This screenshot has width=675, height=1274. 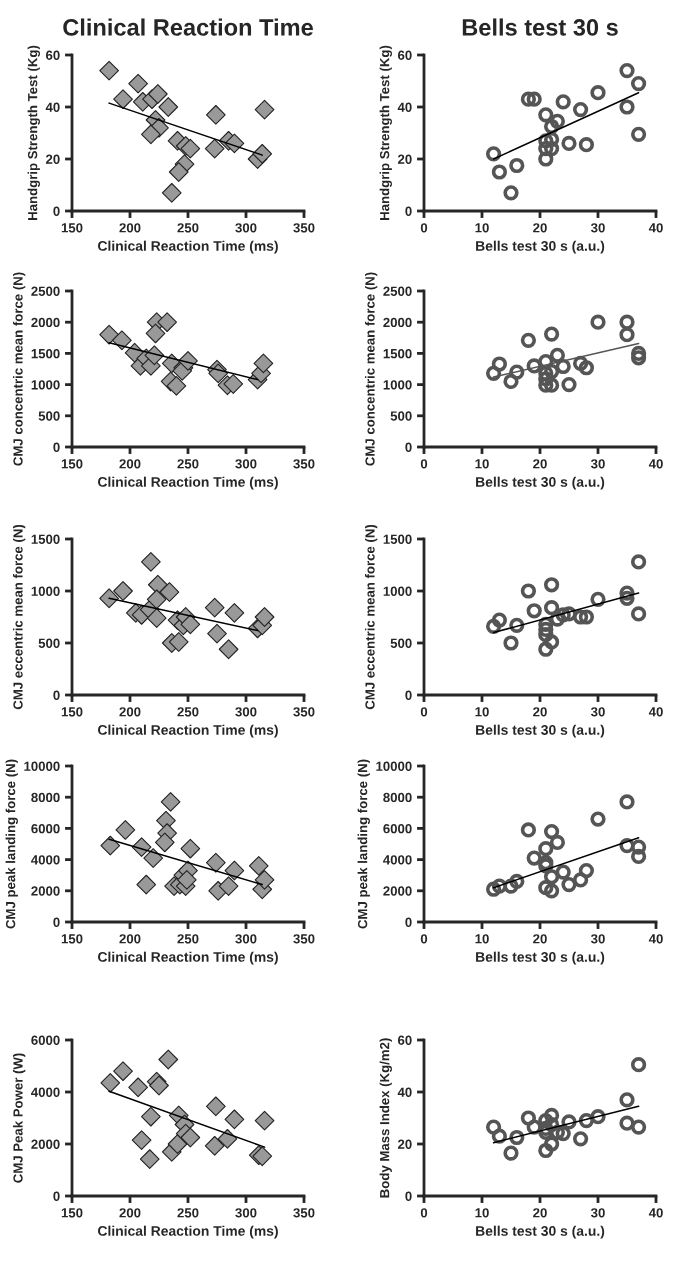 I want to click on y-axis-title: CMJ eccentric mean force (N), so click(x=371, y=617).